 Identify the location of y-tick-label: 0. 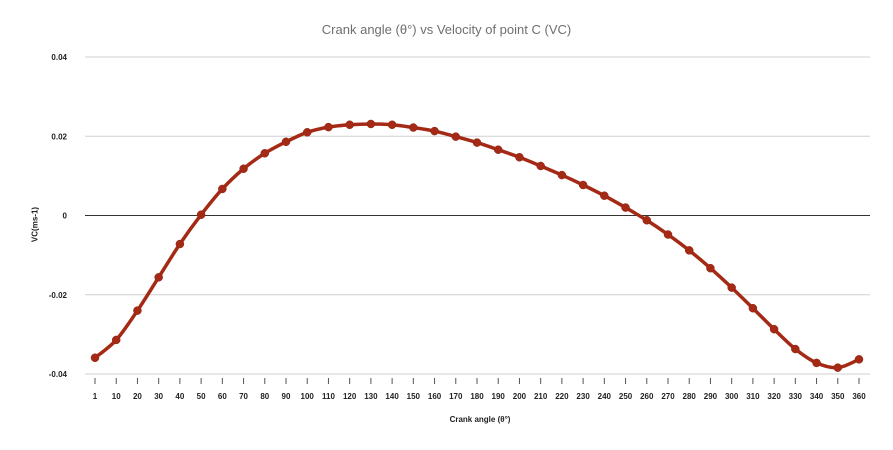
(65, 216).